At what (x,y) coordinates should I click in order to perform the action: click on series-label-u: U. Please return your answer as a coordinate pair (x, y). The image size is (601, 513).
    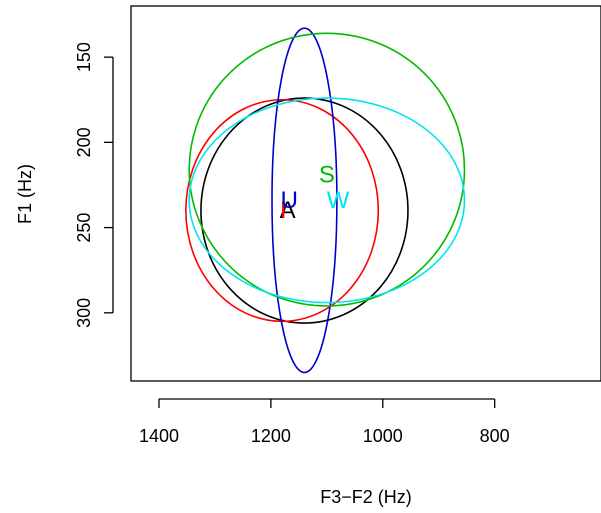
    Looking at the image, I should click on (289, 200).